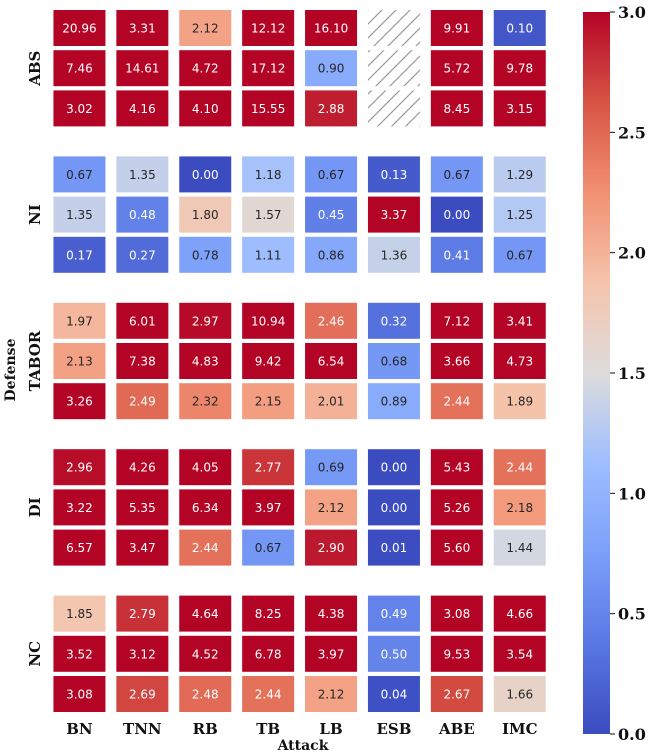 The width and height of the screenshot is (650, 756). Describe the element at coordinates (142, 402) in the screenshot. I see `cell-value-label: 2.49` at that location.